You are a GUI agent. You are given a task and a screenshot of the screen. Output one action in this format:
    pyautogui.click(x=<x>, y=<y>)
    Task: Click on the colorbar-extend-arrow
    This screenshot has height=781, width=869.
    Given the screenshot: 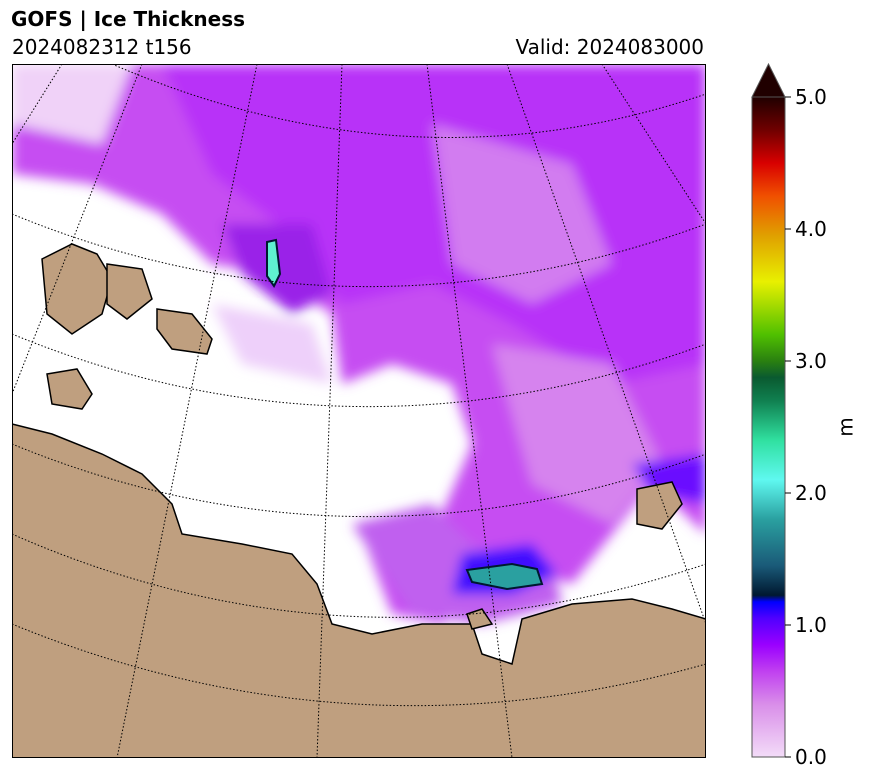 What is the action you would take?
    pyautogui.click(x=768, y=80)
    